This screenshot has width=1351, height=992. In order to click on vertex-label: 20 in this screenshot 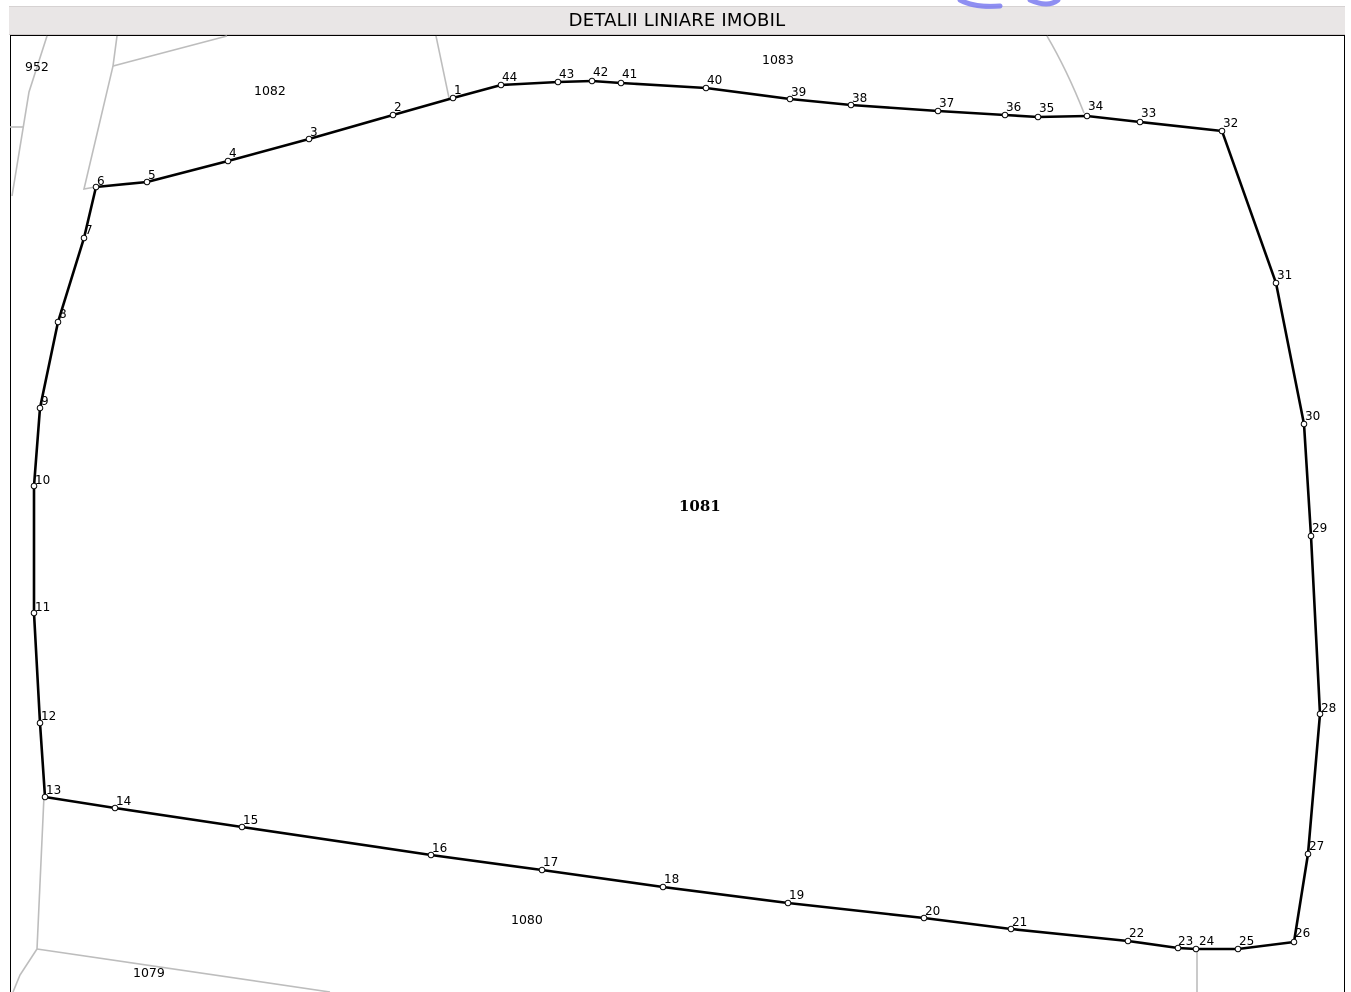, I will do `click(932, 911)`.